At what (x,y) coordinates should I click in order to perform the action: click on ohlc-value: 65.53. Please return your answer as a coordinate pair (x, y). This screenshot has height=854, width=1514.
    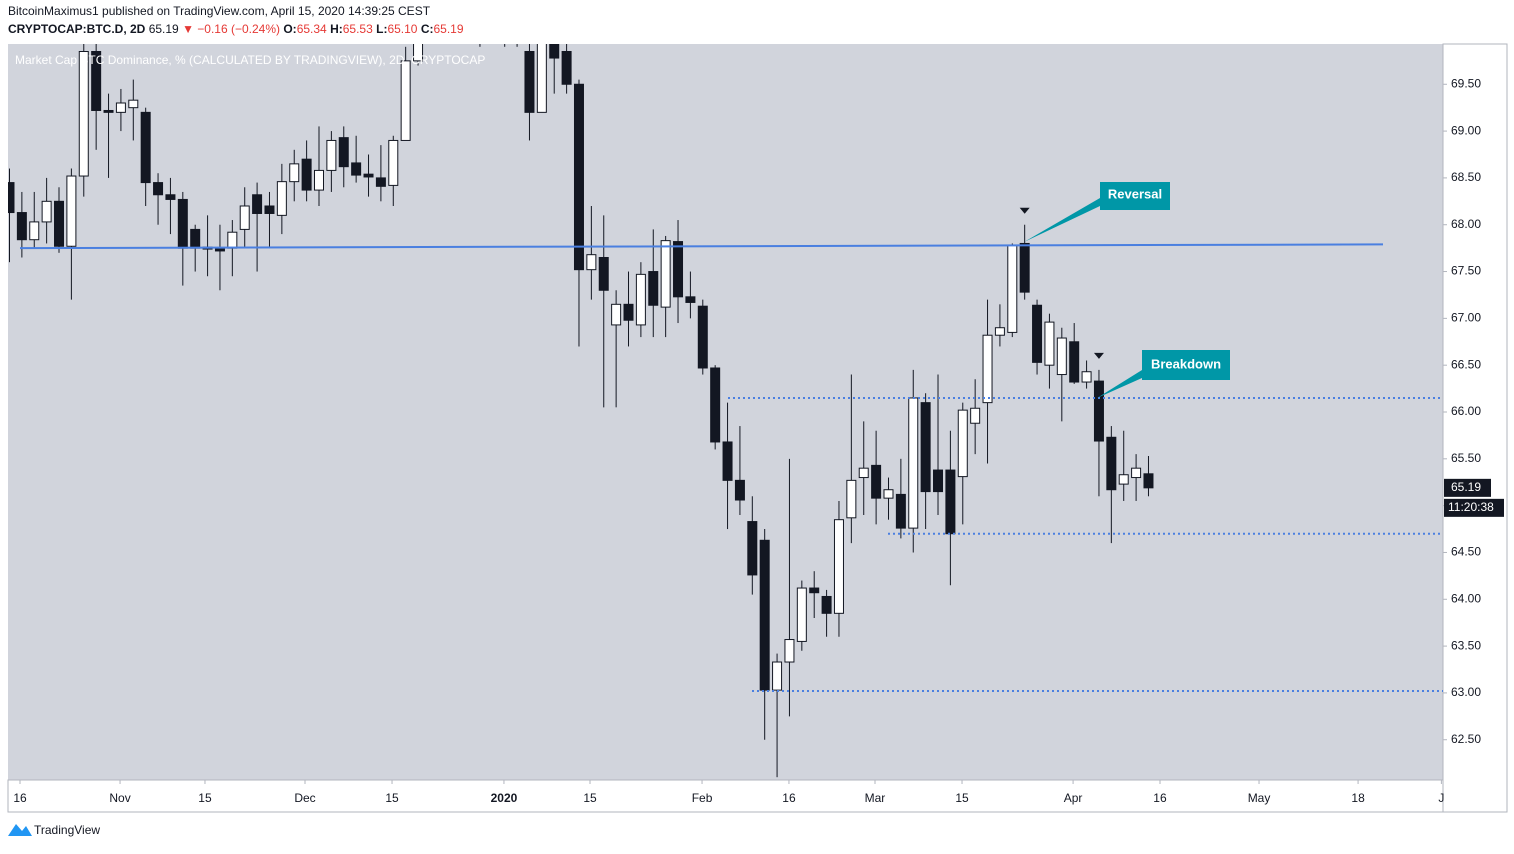
    Looking at the image, I should click on (358, 29).